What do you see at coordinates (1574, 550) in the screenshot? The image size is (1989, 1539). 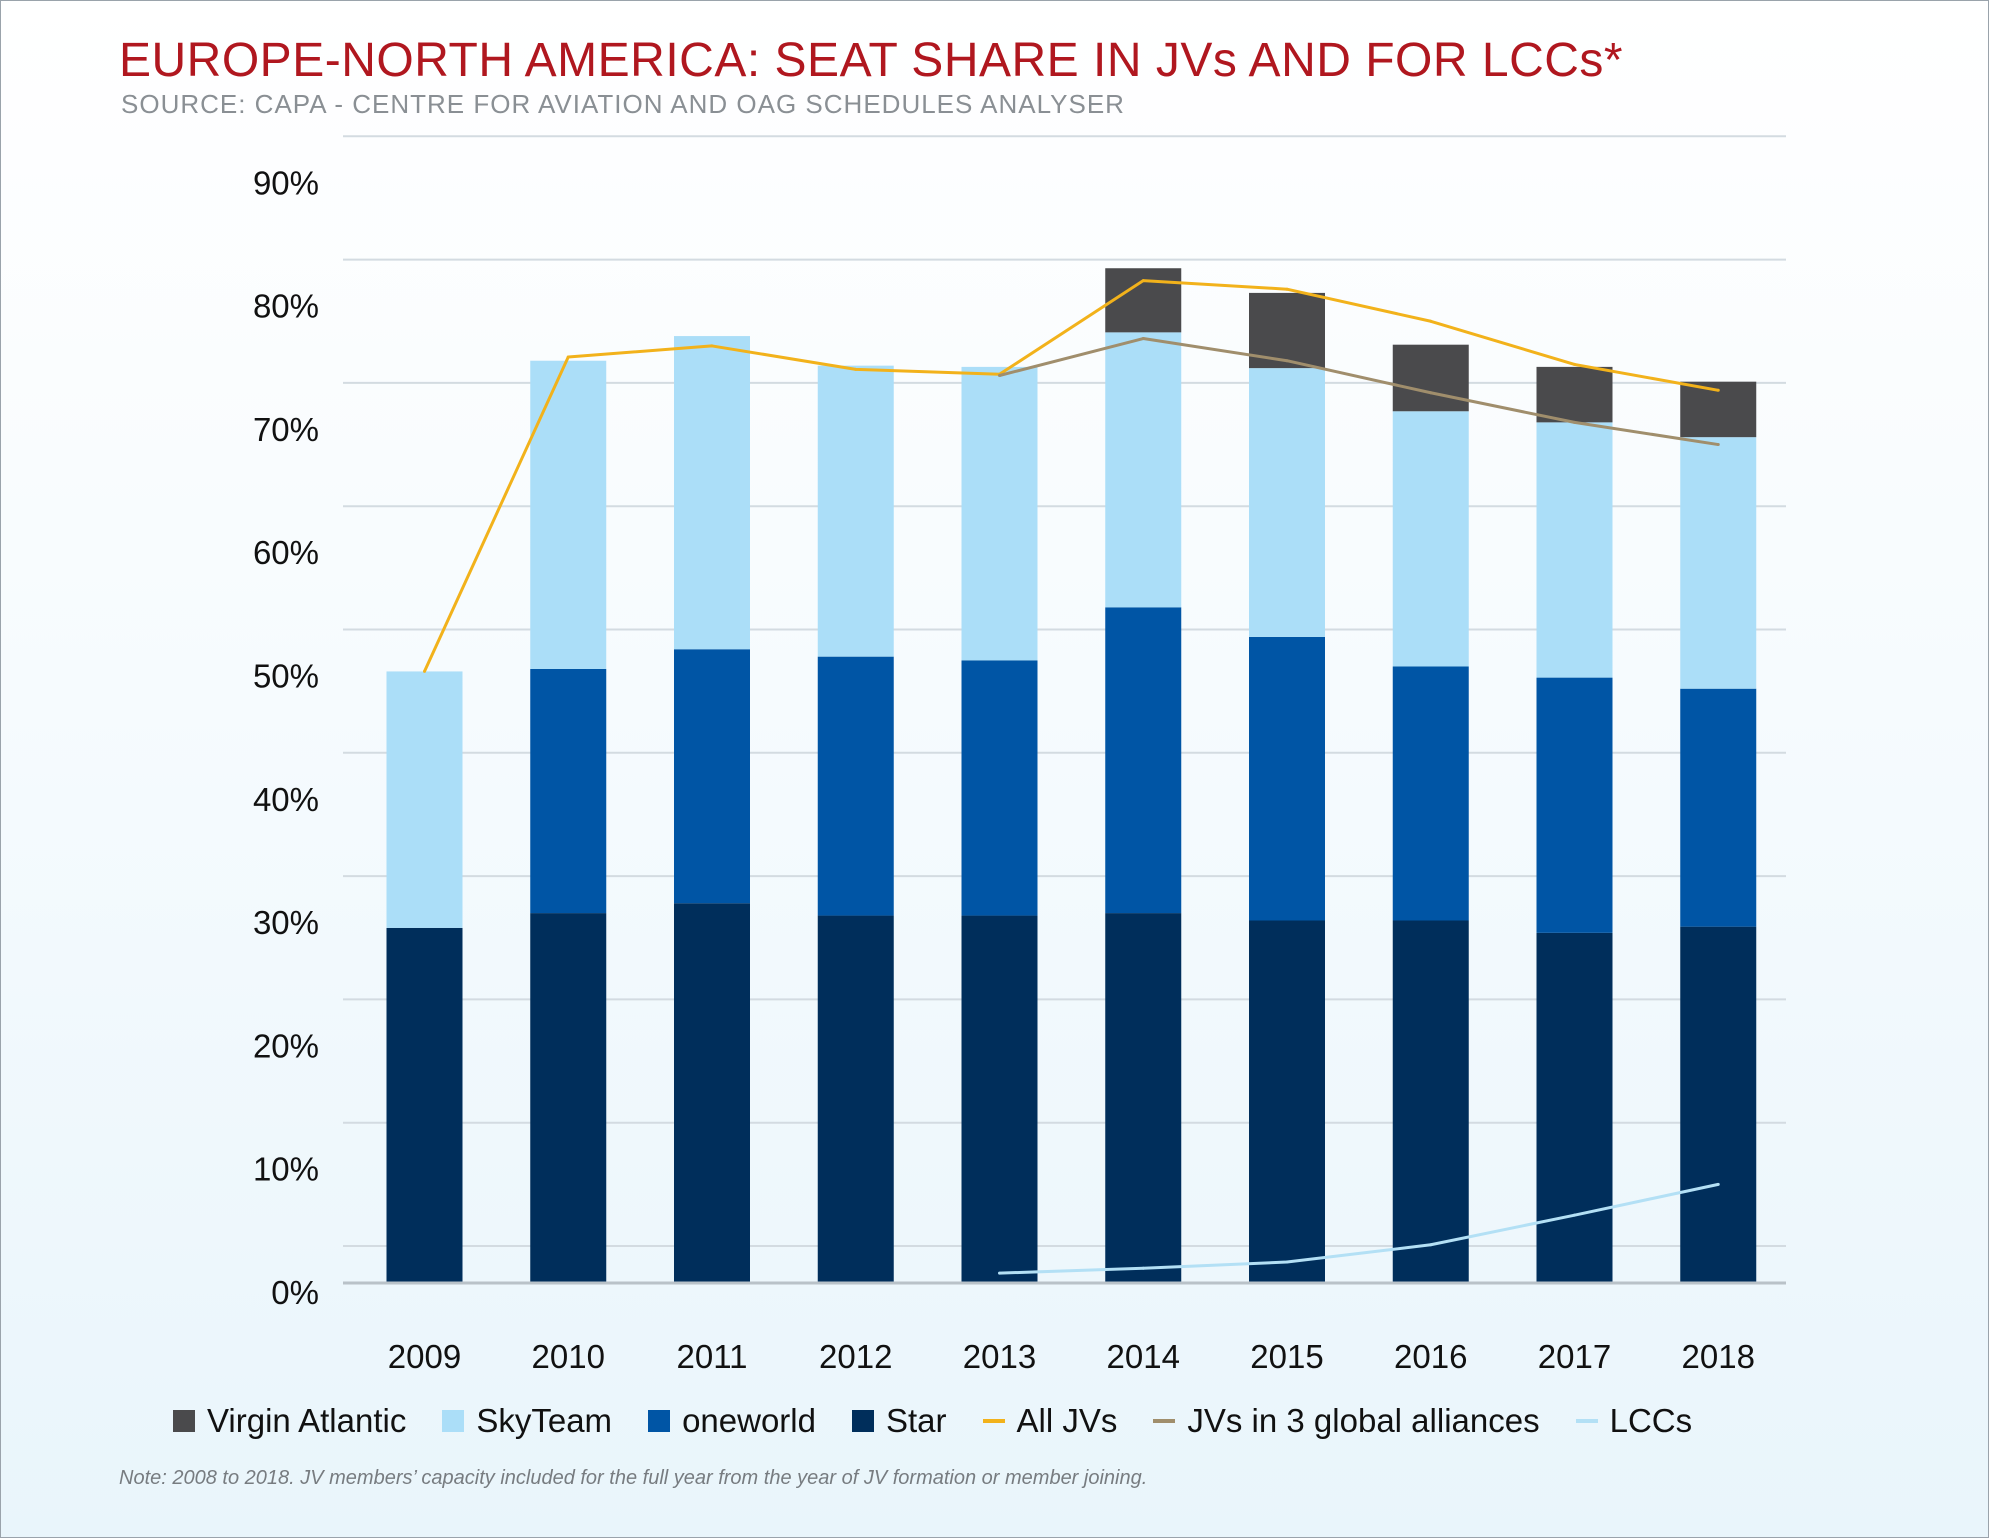 I see `bar-skyteam-2017` at bounding box center [1574, 550].